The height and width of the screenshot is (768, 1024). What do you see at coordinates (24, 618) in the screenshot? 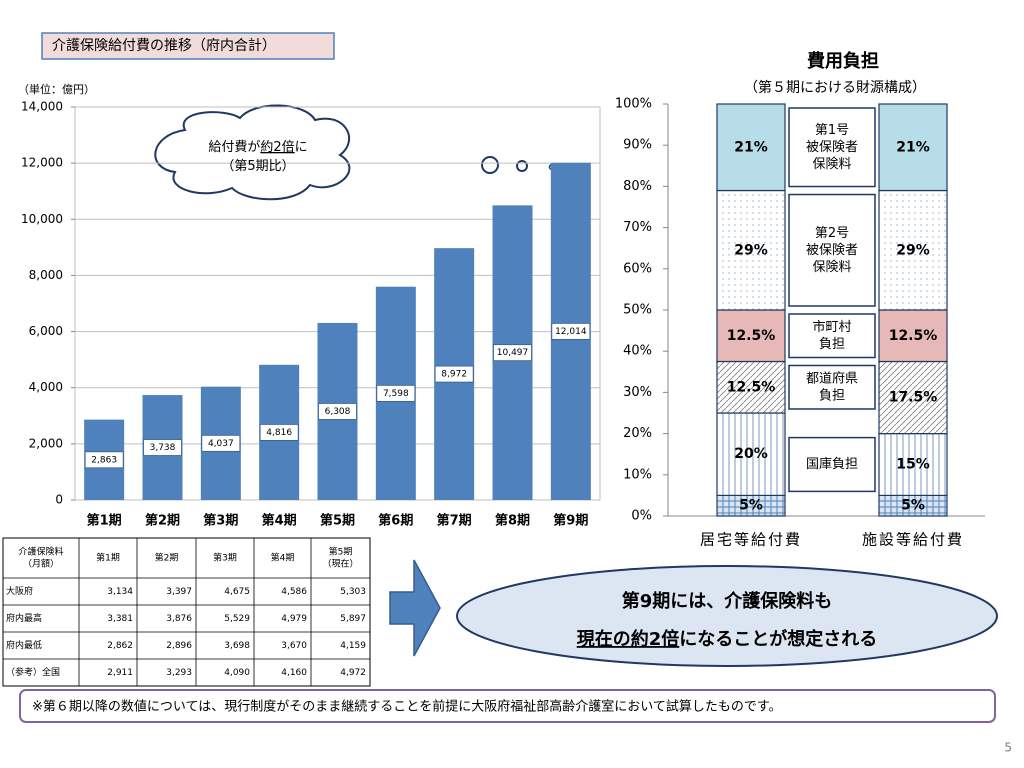
I see `table-cell: 府内最高` at bounding box center [24, 618].